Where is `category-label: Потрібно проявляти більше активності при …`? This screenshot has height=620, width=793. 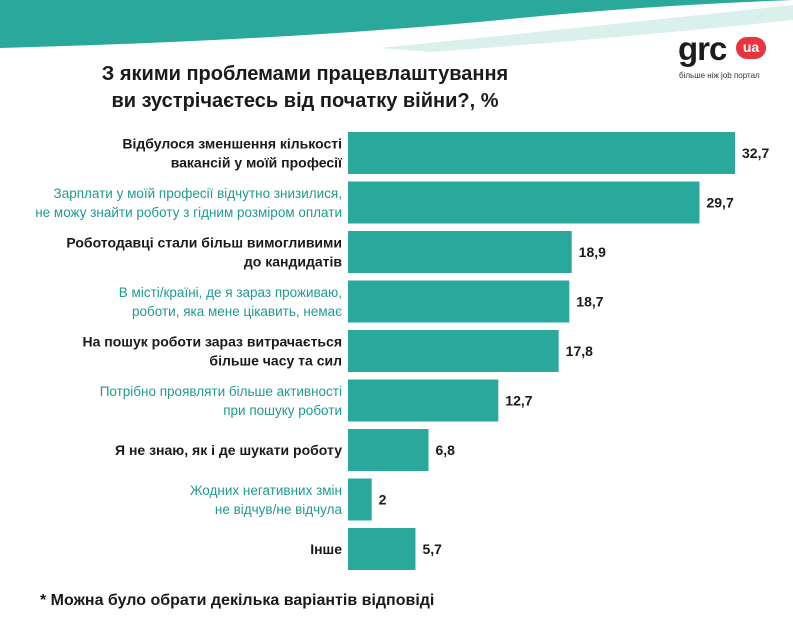
category-label: Потрібно проявляти більше активності при … is located at coordinates (221, 401).